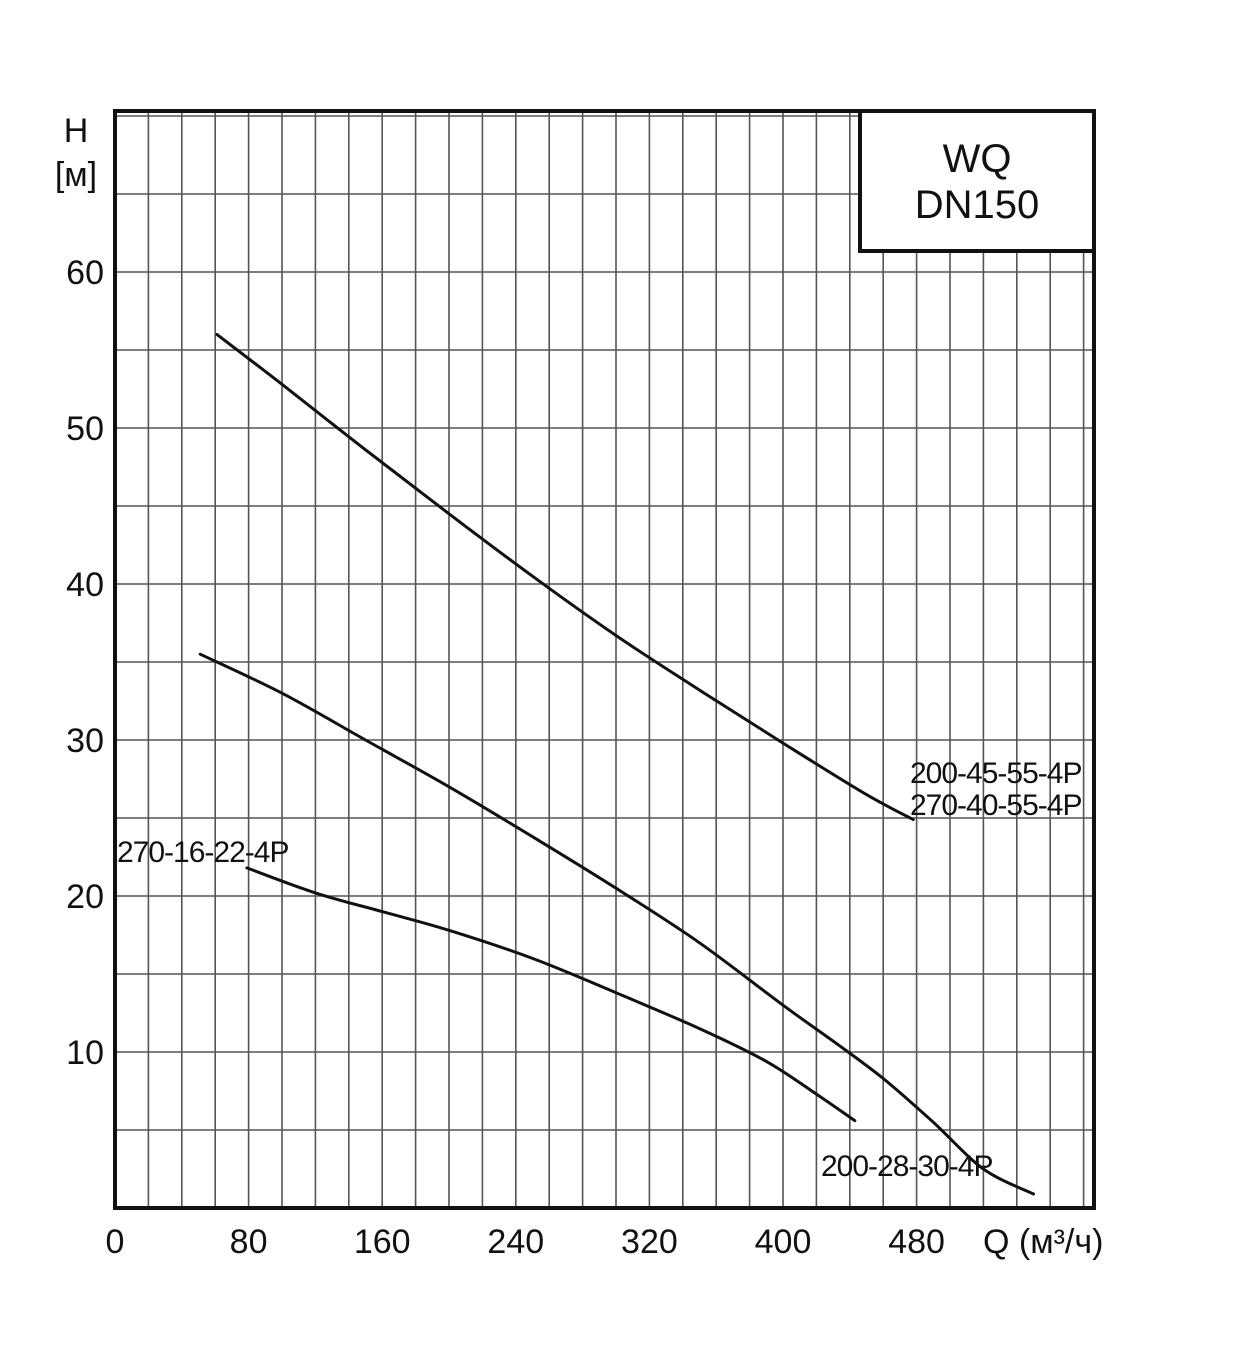  Describe the element at coordinates (649, 1242) in the screenshot. I see `x-tick-label: 320` at that location.